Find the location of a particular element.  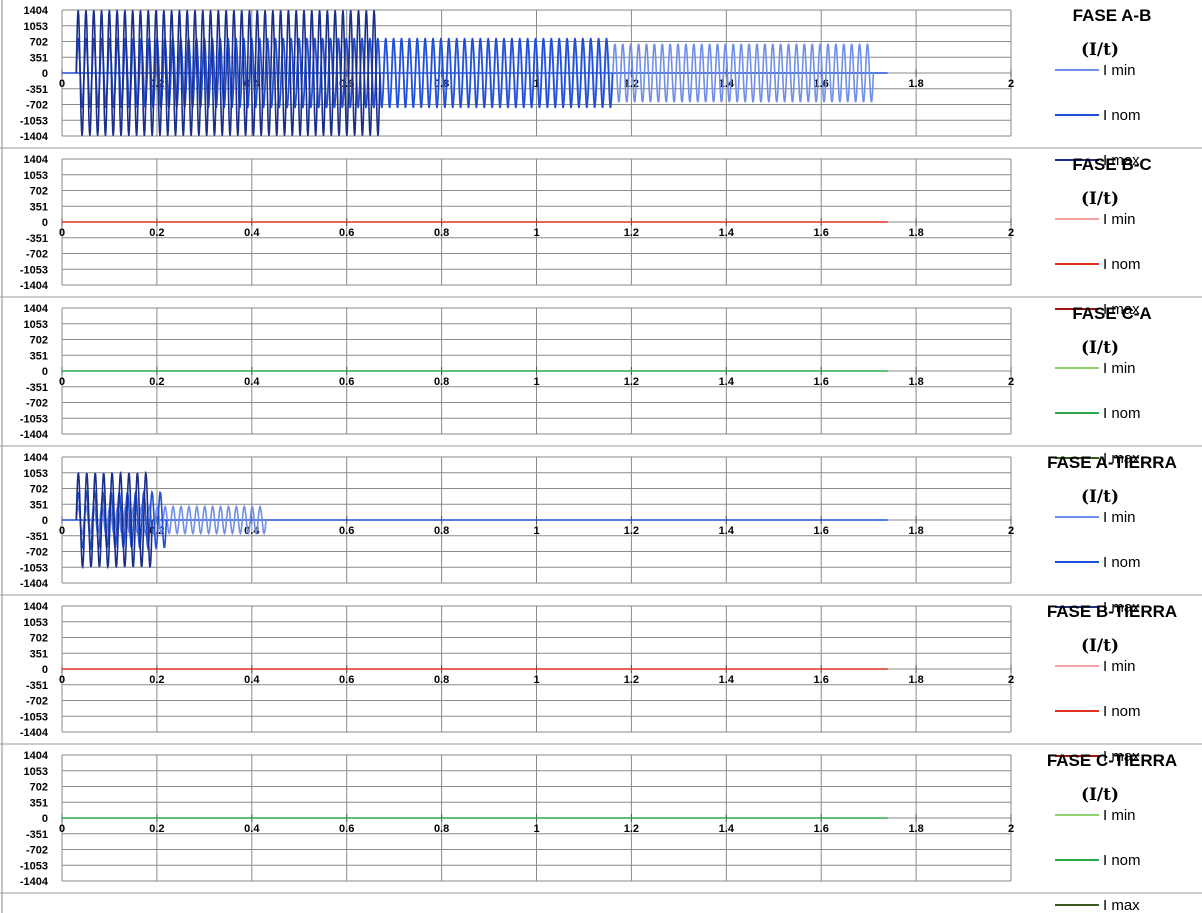

panel-title: FASE A-TIERRA is located at coordinates (1112, 462).